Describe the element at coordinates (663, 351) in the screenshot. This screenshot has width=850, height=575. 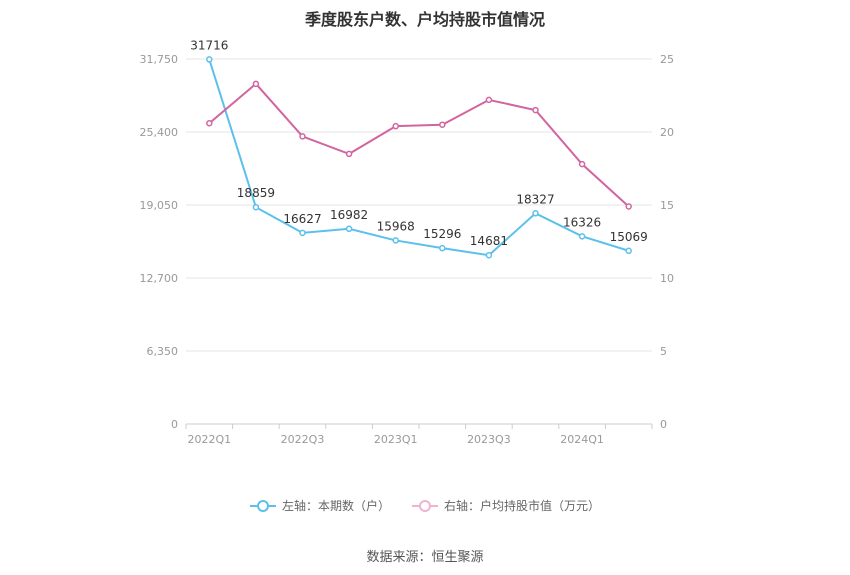
I see `right-axis-tick-label: 5` at that location.